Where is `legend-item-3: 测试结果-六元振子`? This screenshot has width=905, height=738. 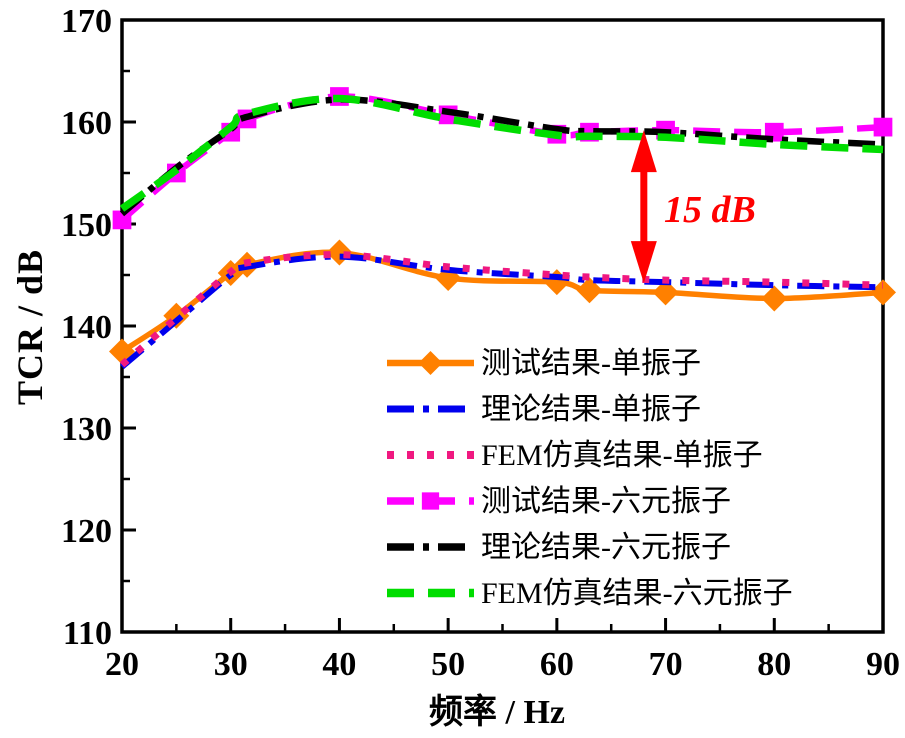
legend-item-3: 测试结果-六元振子 is located at coordinates (559, 501).